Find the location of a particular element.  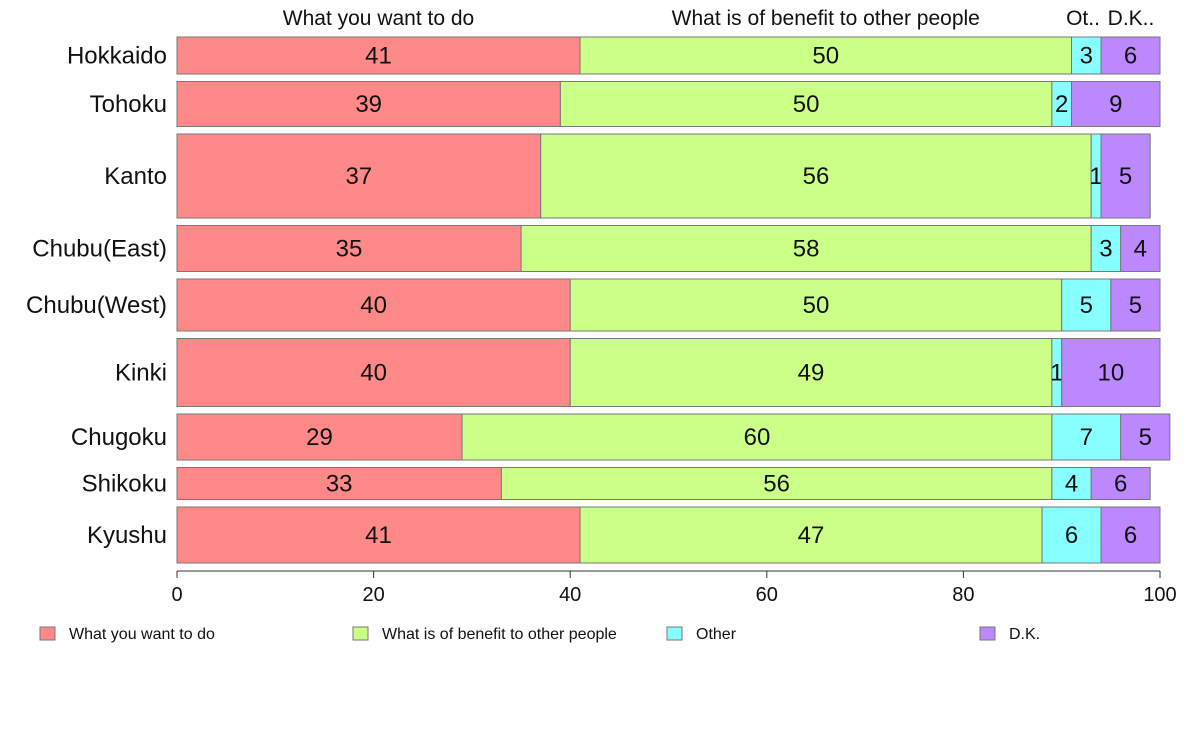

data-label-kinki-d-k: 10 is located at coordinates (1110, 373).